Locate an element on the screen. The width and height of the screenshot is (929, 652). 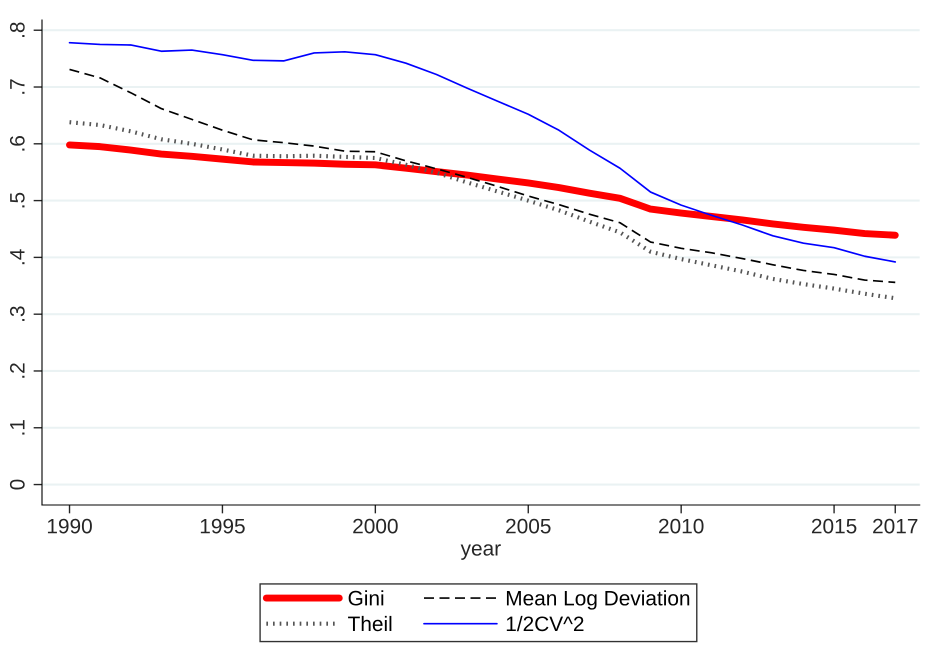
y-tick-label: .2 is located at coordinates (17, 370).